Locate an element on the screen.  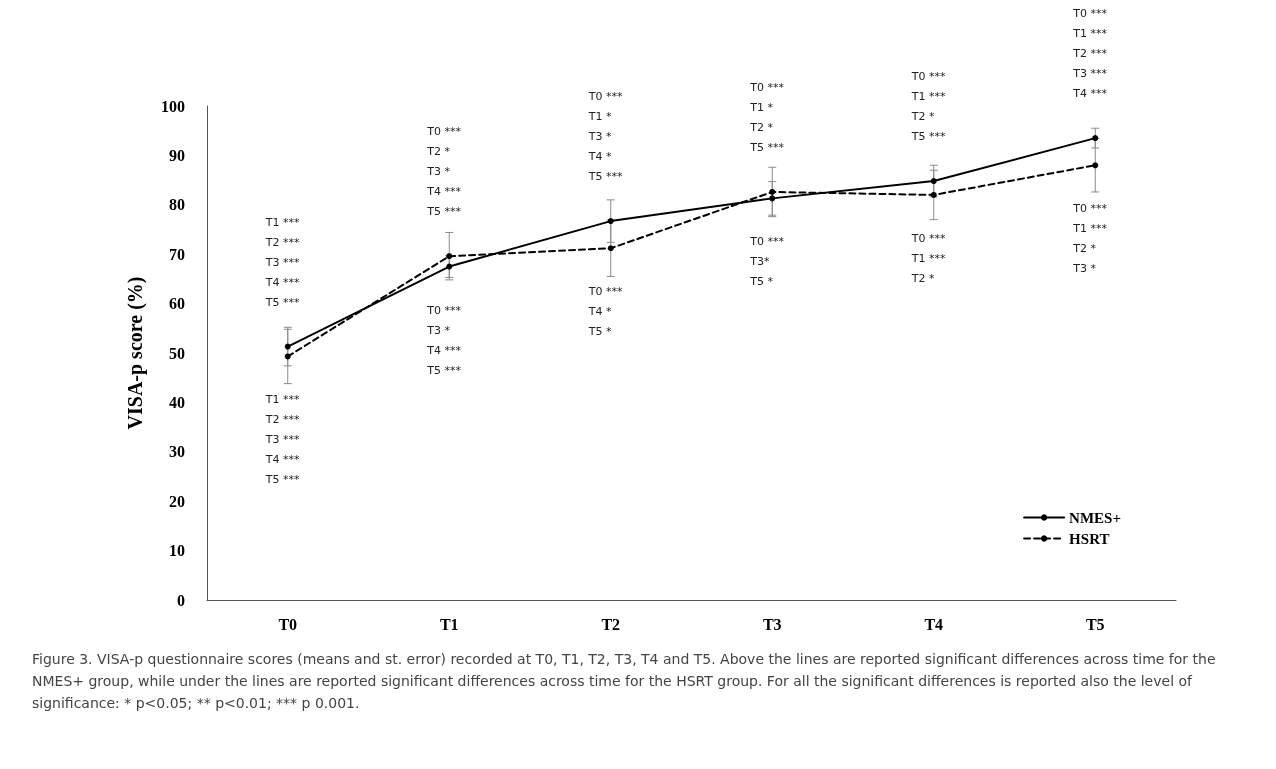
y-tick-label: 0 is located at coordinates (181, 600).